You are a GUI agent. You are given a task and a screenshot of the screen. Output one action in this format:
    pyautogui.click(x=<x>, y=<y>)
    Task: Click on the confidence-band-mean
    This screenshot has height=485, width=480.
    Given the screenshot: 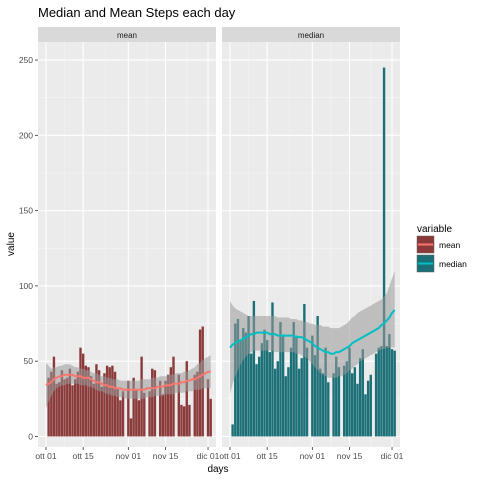 What is the action you would take?
    pyautogui.click(x=128, y=381)
    